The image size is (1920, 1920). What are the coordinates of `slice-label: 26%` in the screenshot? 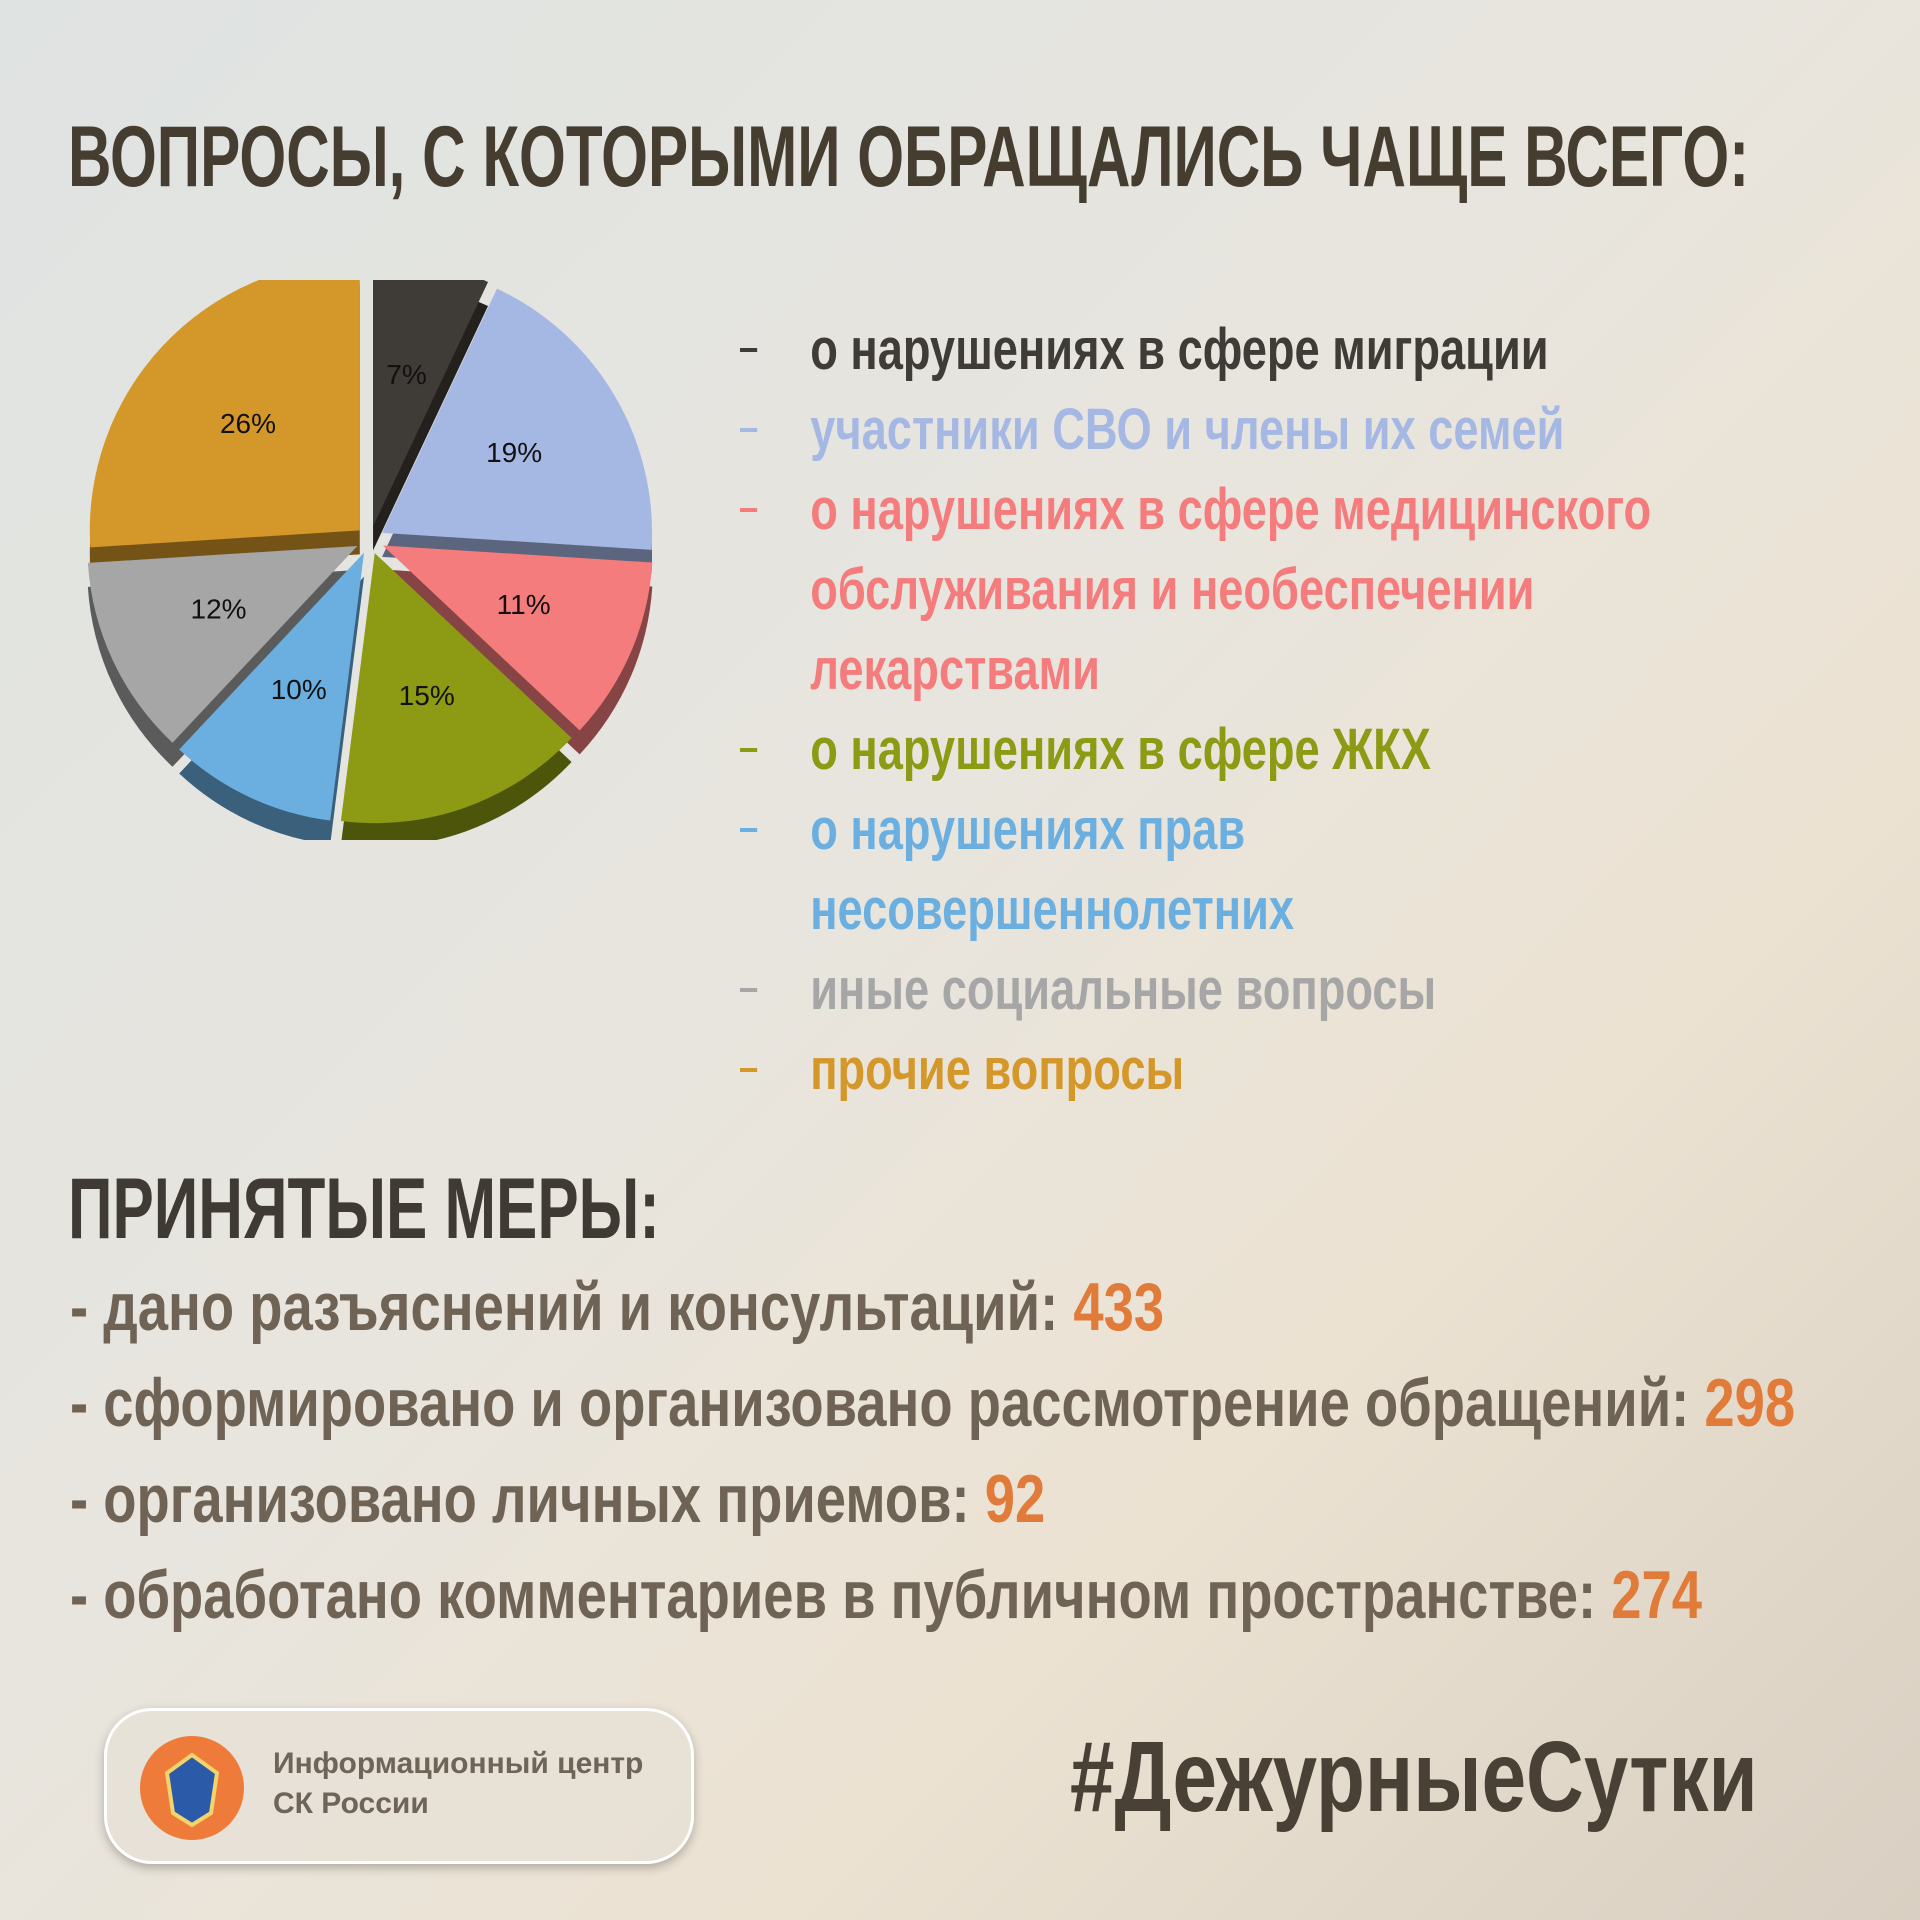 It's located at (248, 423).